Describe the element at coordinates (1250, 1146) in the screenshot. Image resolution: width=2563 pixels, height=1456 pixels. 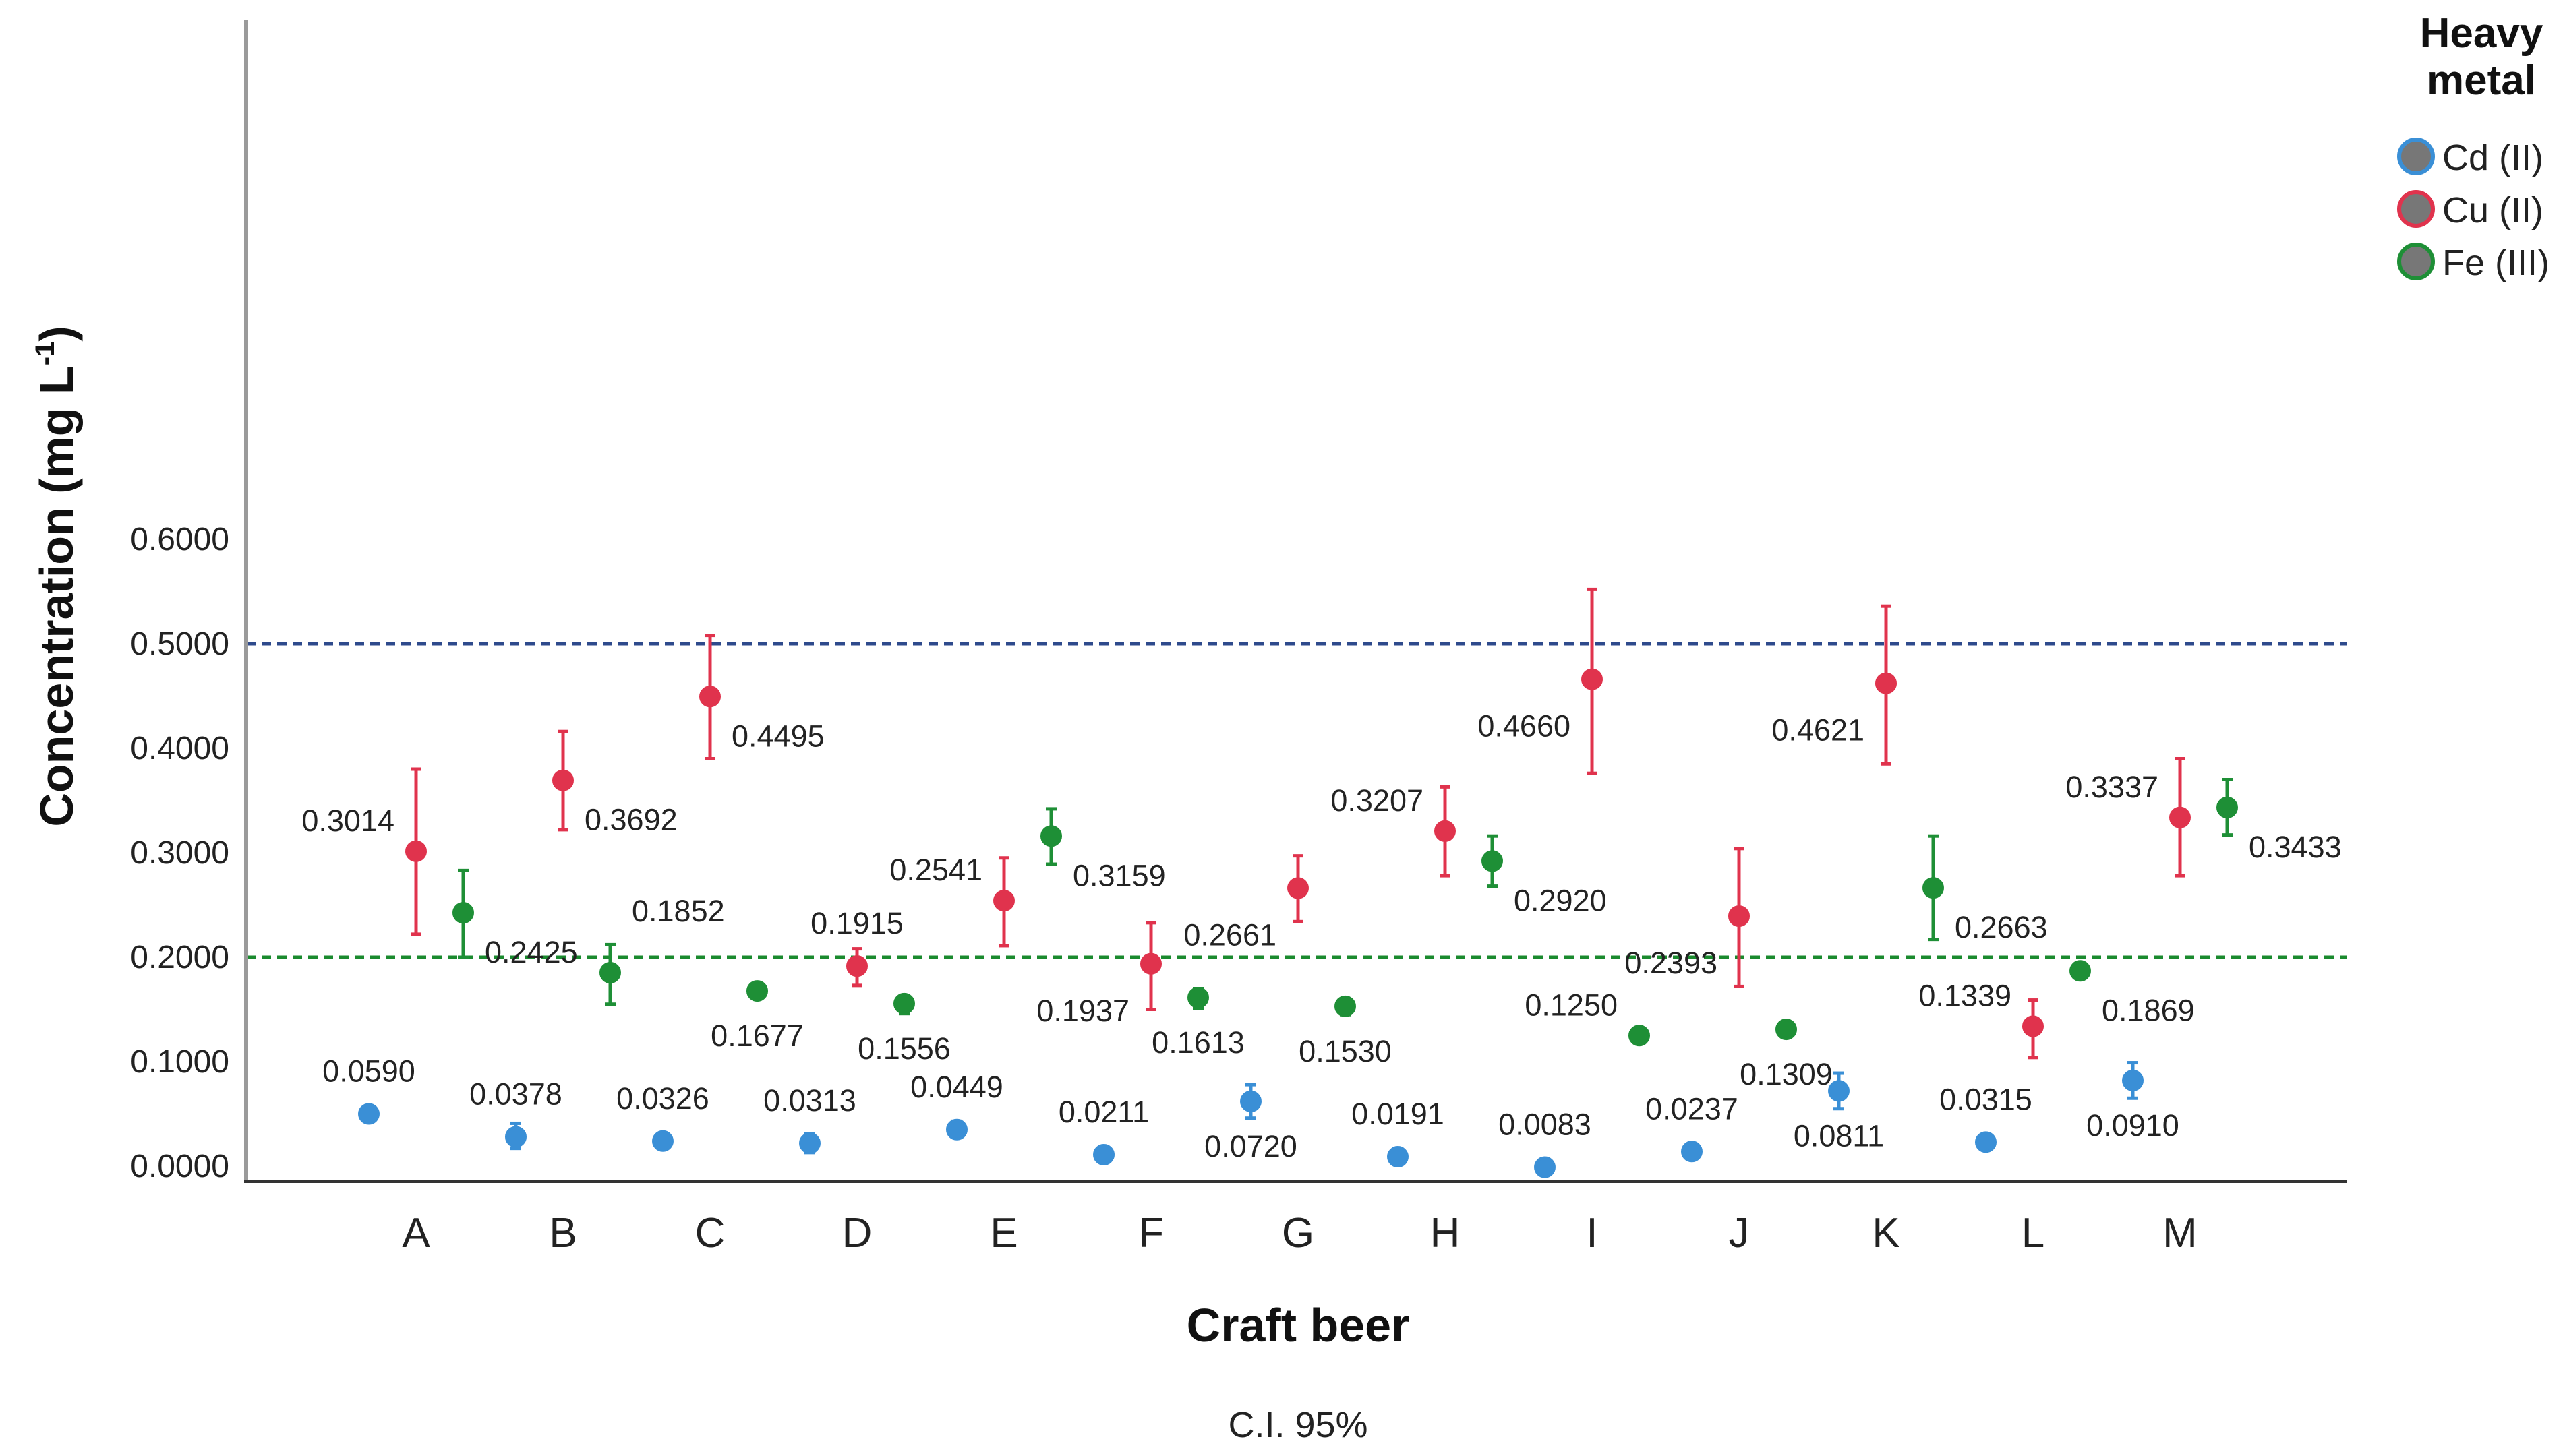
I see `data-label: 0.0720` at that location.